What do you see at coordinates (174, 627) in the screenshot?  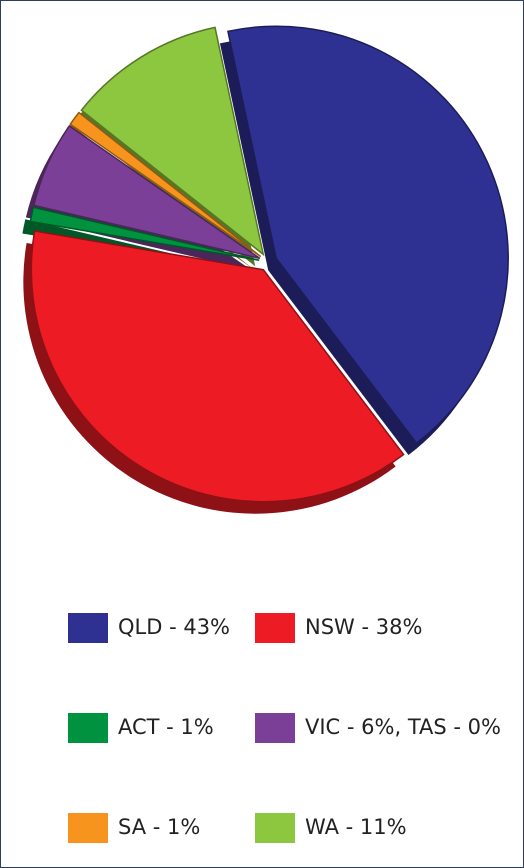 I see `legend-label: QLD - 43%` at bounding box center [174, 627].